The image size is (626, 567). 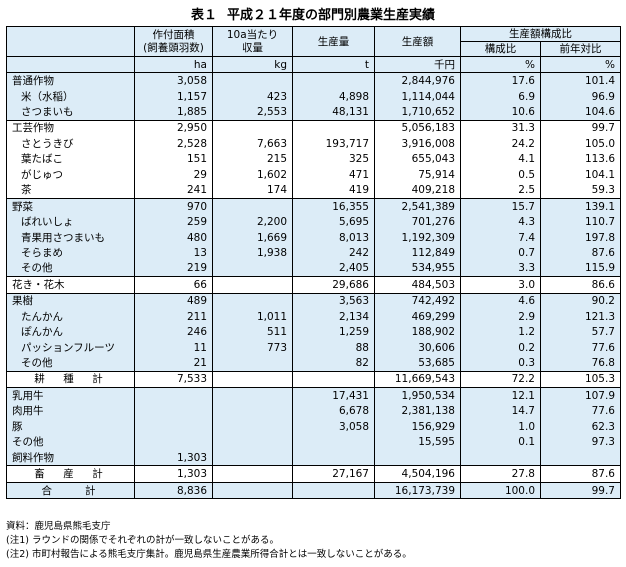 I want to click on value-cell: 219, so click(x=173, y=268).